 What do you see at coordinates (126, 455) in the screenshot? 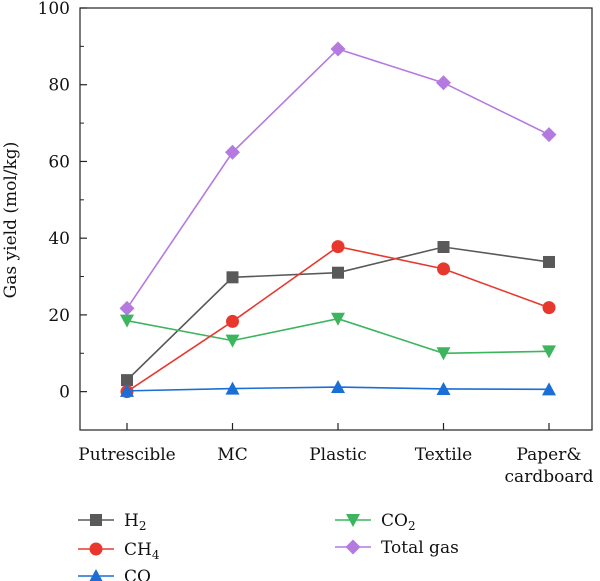
I see `x-tick-label: Putrescible` at bounding box center [126, 455].